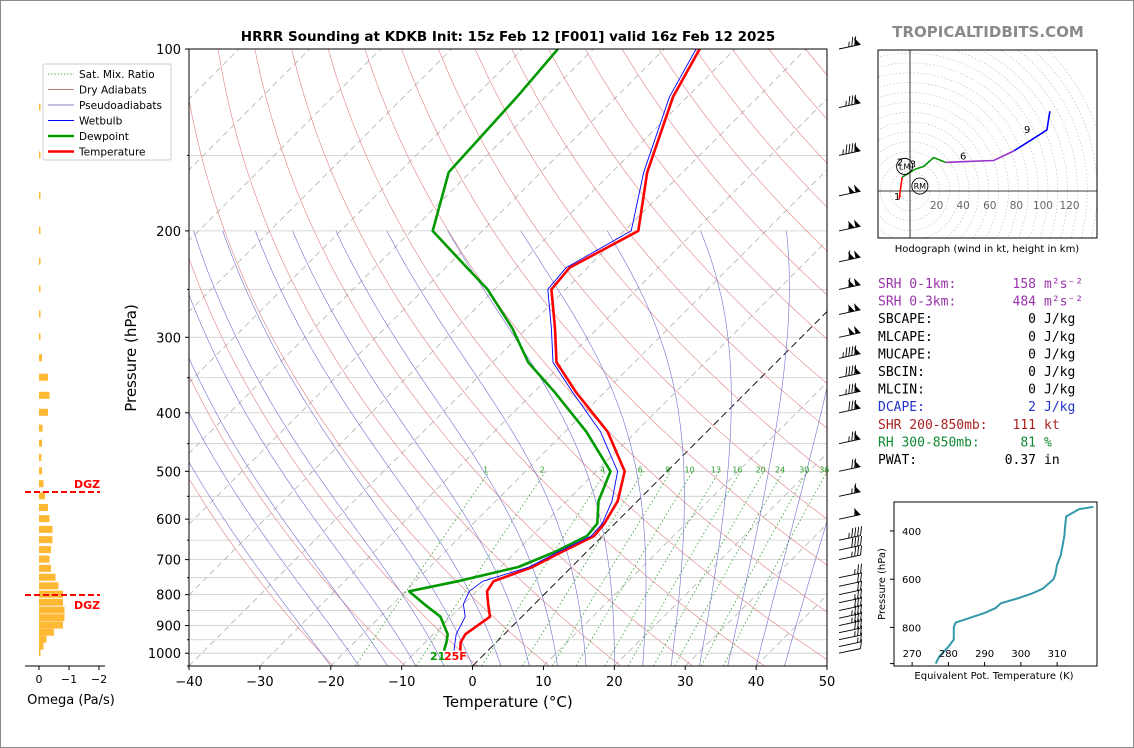  Describe the element at coordinates (101, 122) in the screenshot. I see `legend-label: Wetbulb` at that location.